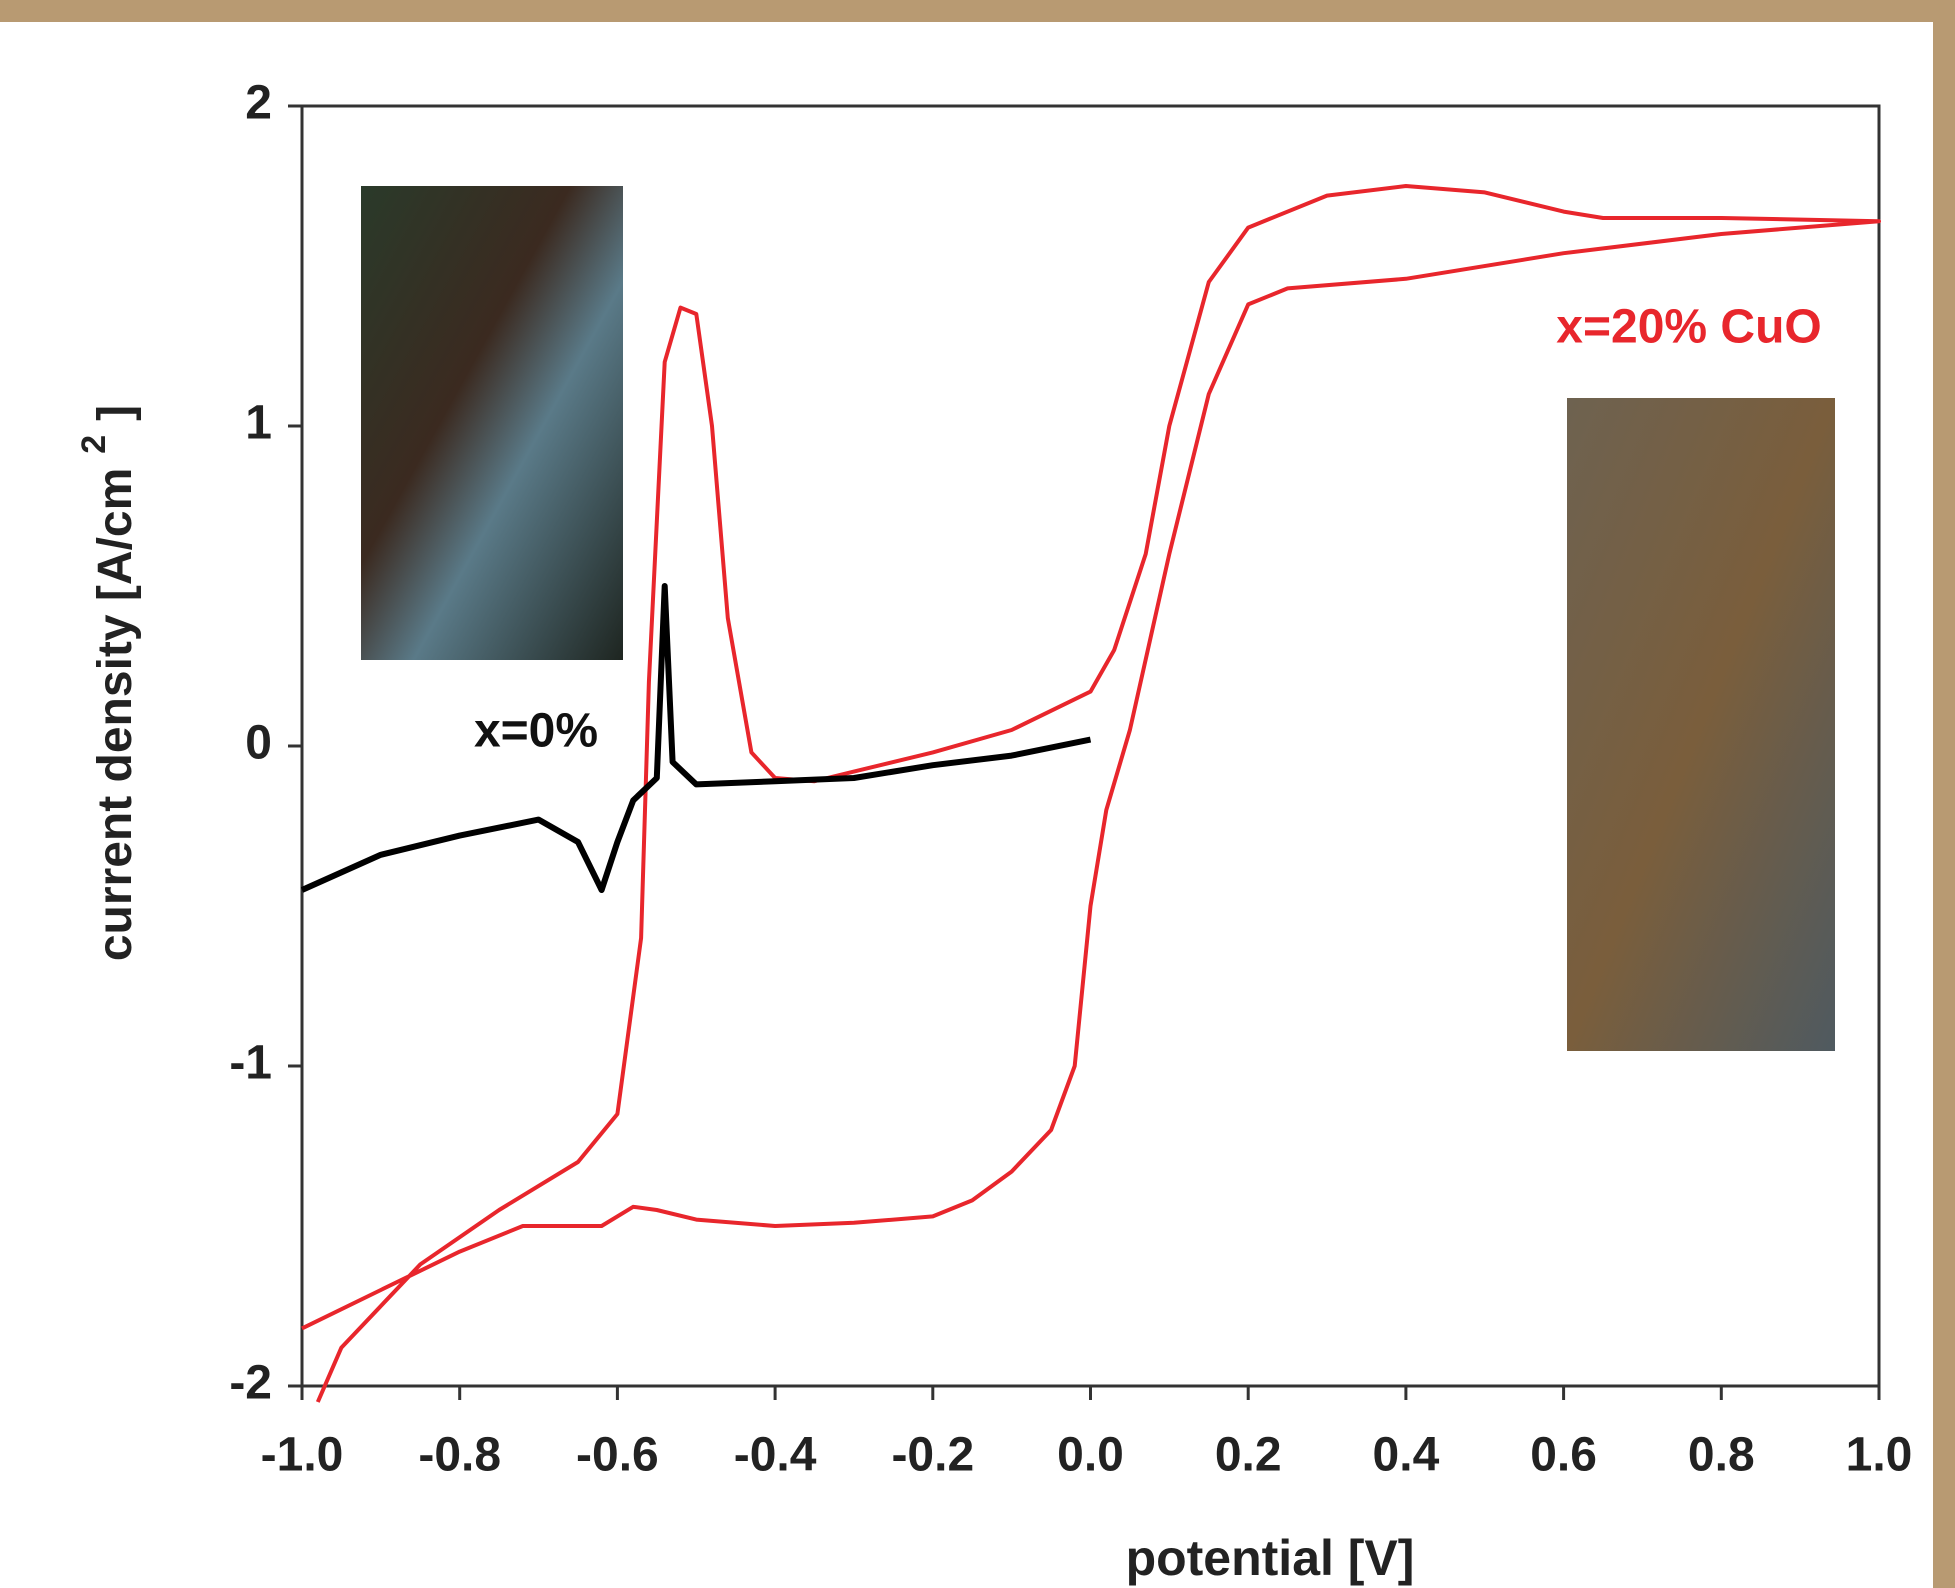 Image resolution: width=1955 pixels, height=1588 pixels. Describe the element at coordinates (258, 423) in the screenshot. I see `y-tick-label: 1` at that location.